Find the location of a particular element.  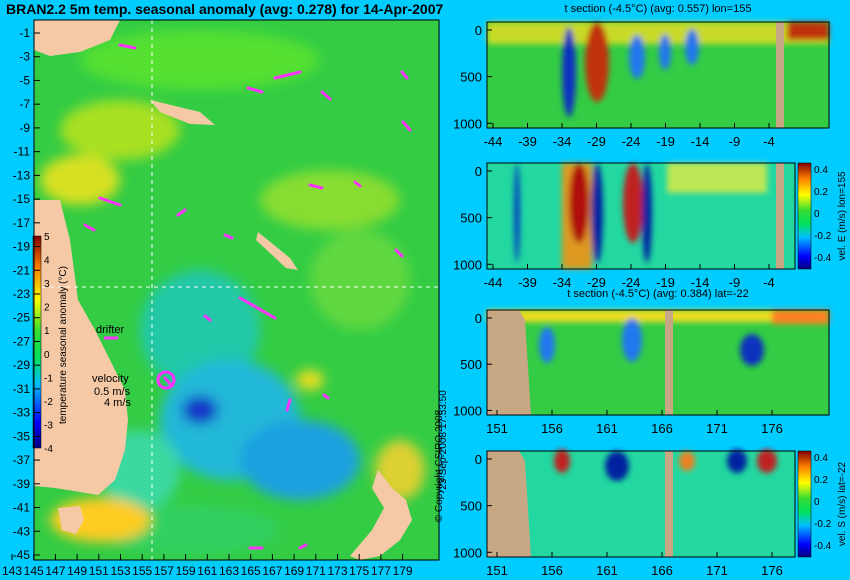

section-field is located at coordinates (641, 504).